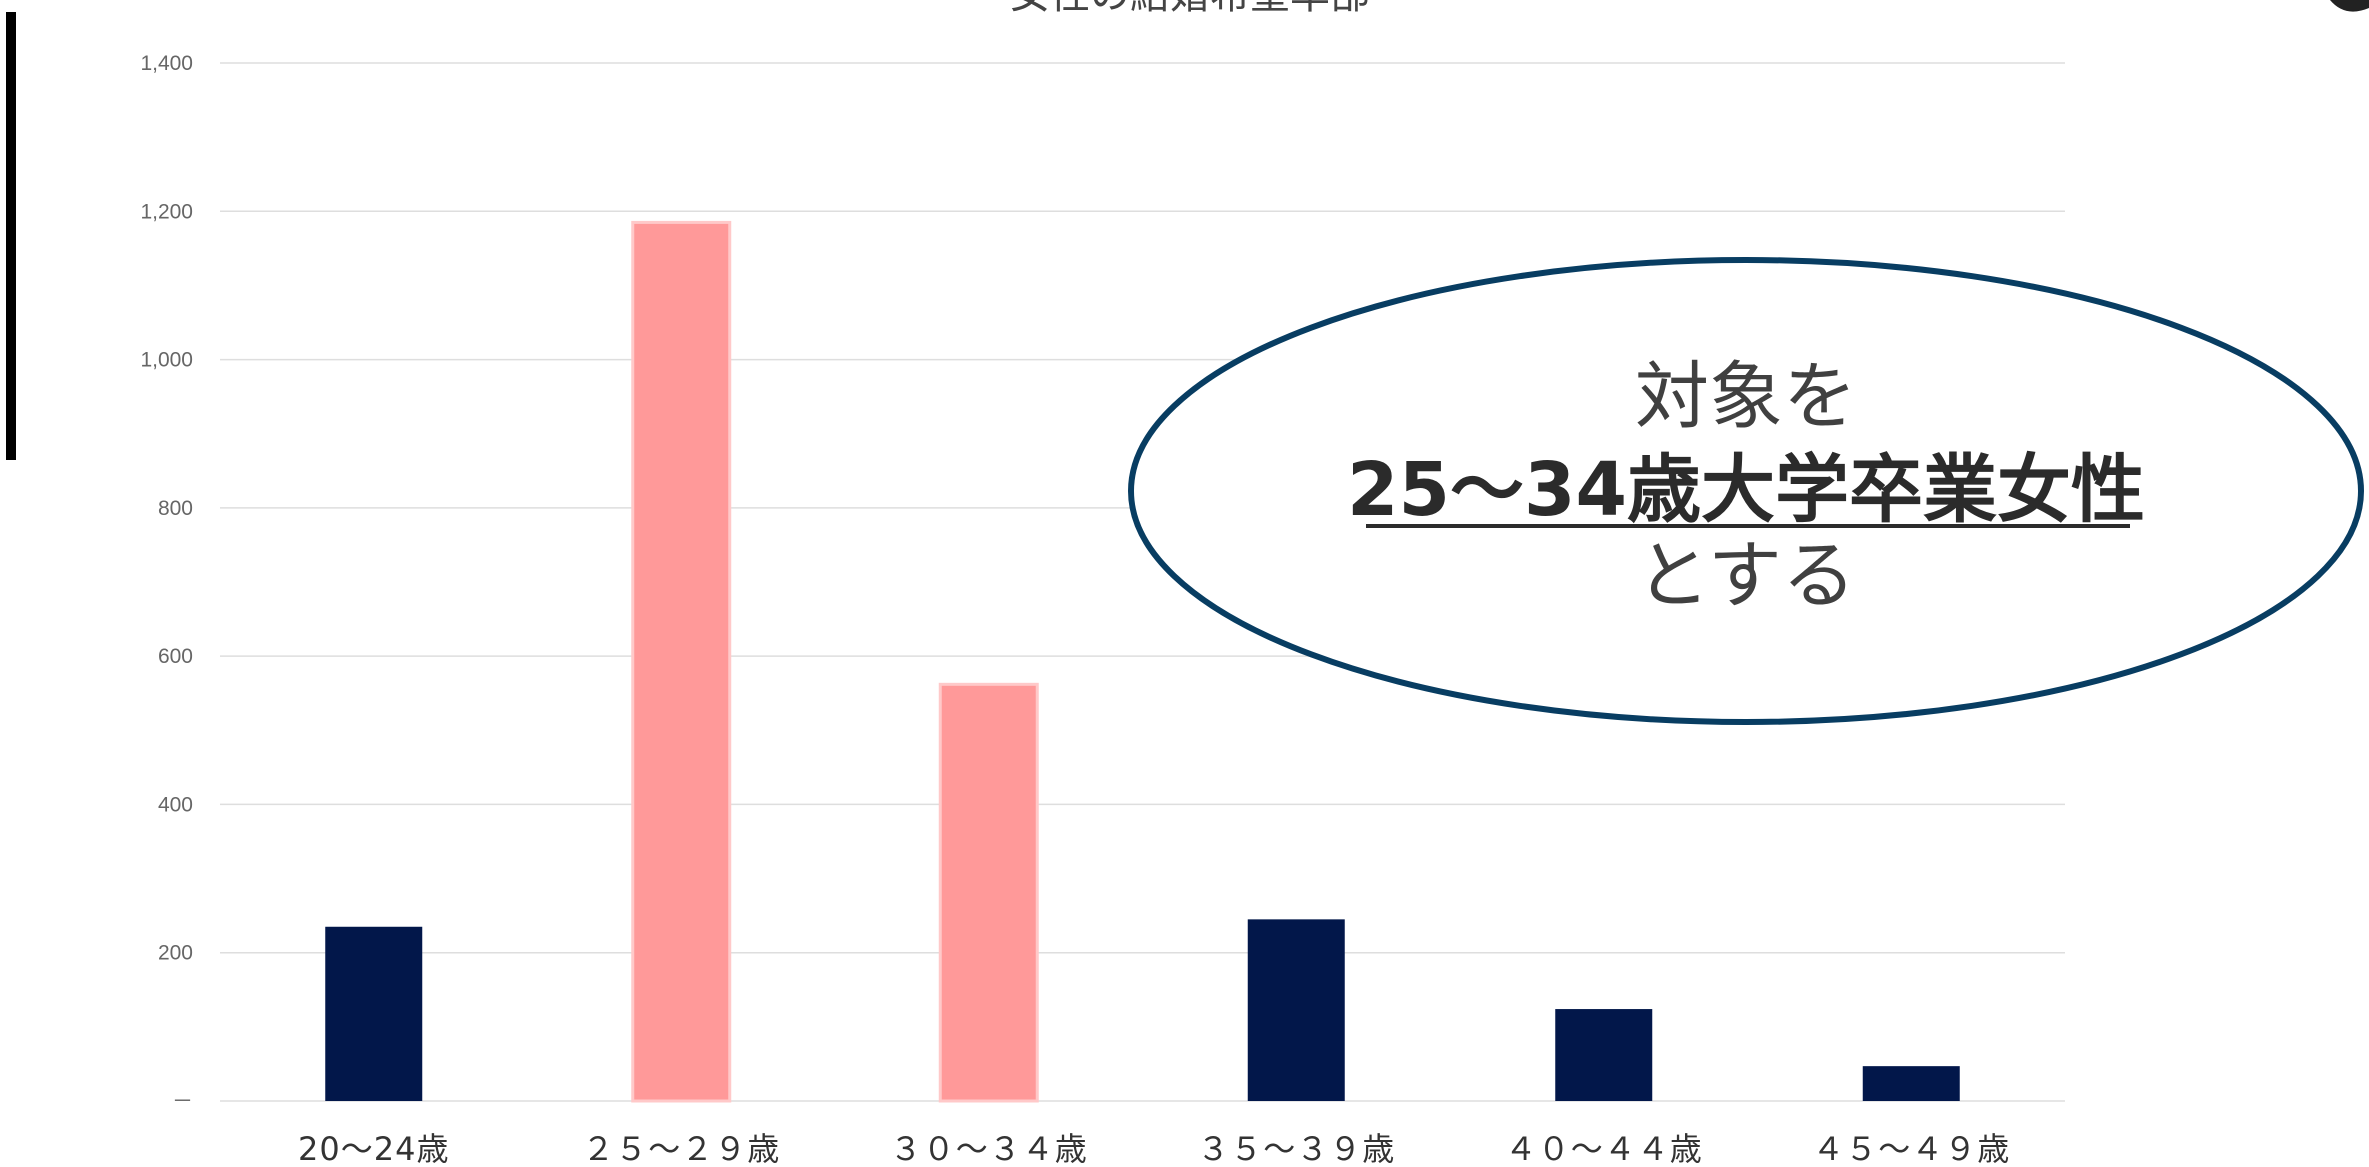  Describe the element at coordinates (182, 1101) in the screenshot. I see `y-tick-label: －` at that location.